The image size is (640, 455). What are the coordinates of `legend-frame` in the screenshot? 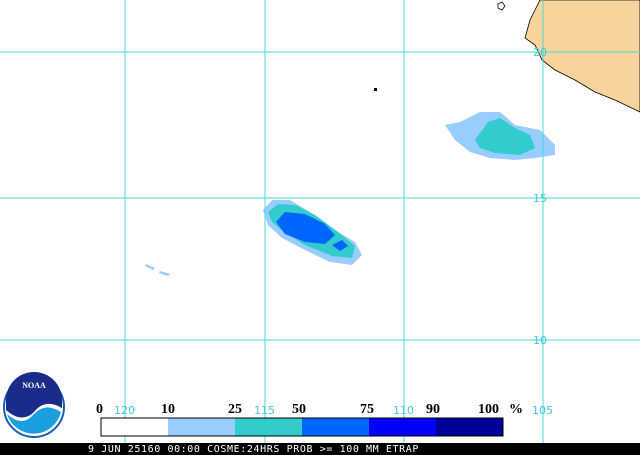 It's located at (302, 427).